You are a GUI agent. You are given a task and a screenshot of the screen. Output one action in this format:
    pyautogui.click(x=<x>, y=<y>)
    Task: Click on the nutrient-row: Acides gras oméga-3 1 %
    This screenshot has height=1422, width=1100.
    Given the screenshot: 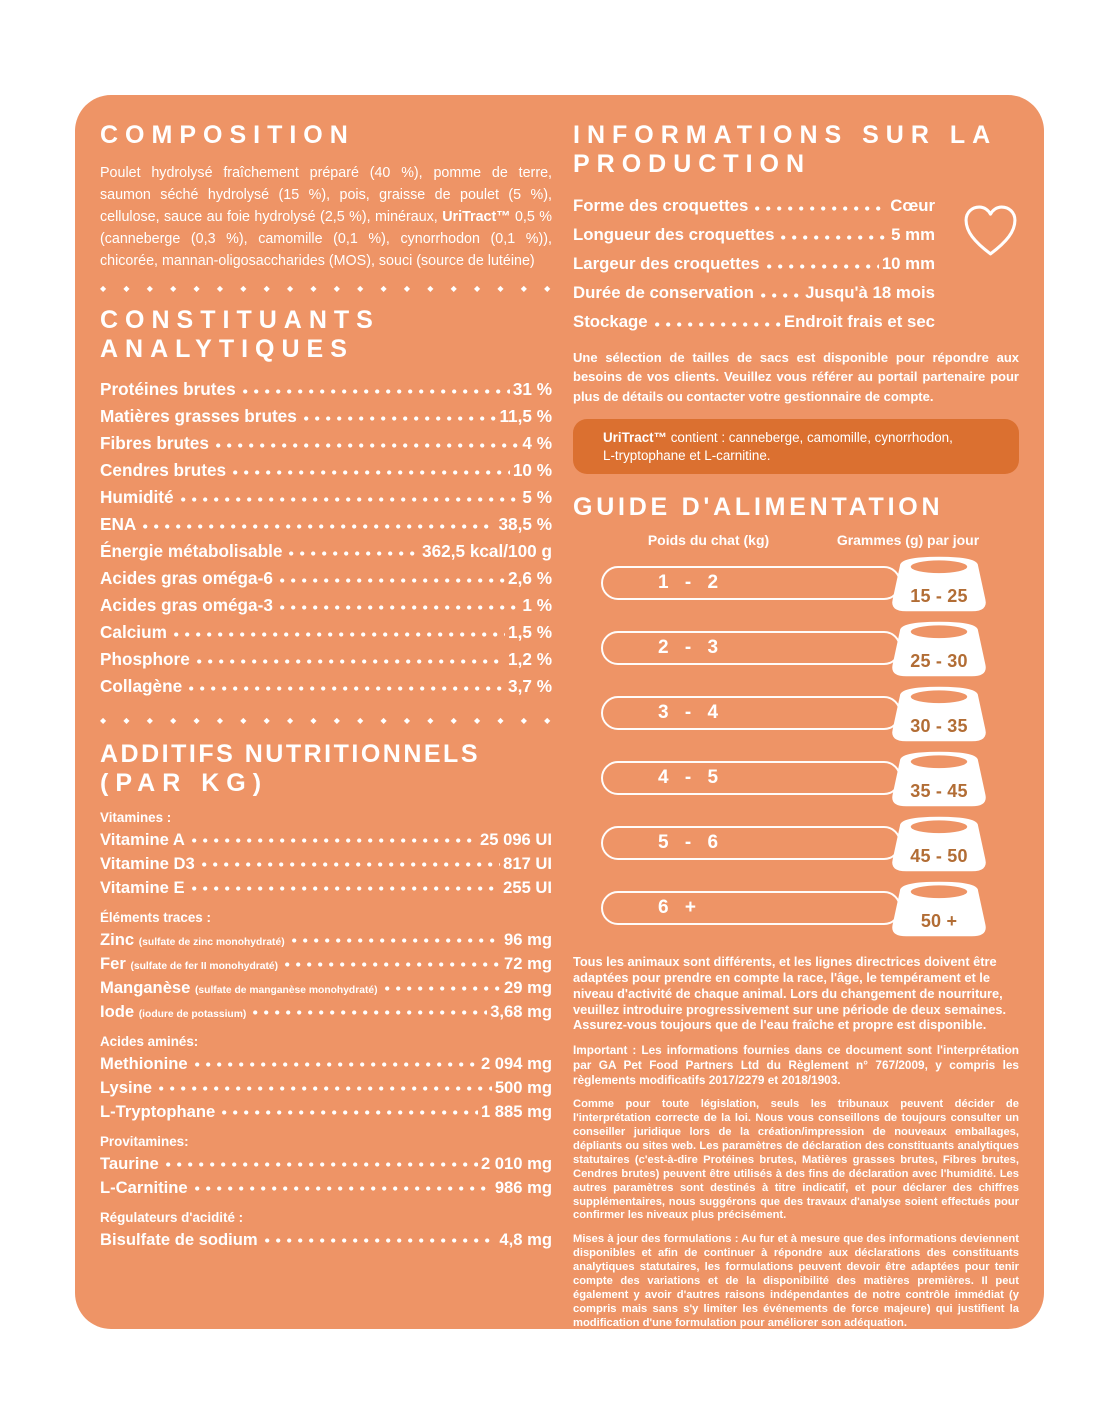 What is the action you would take?
    pyautogui.click(x=326, y=605)
    